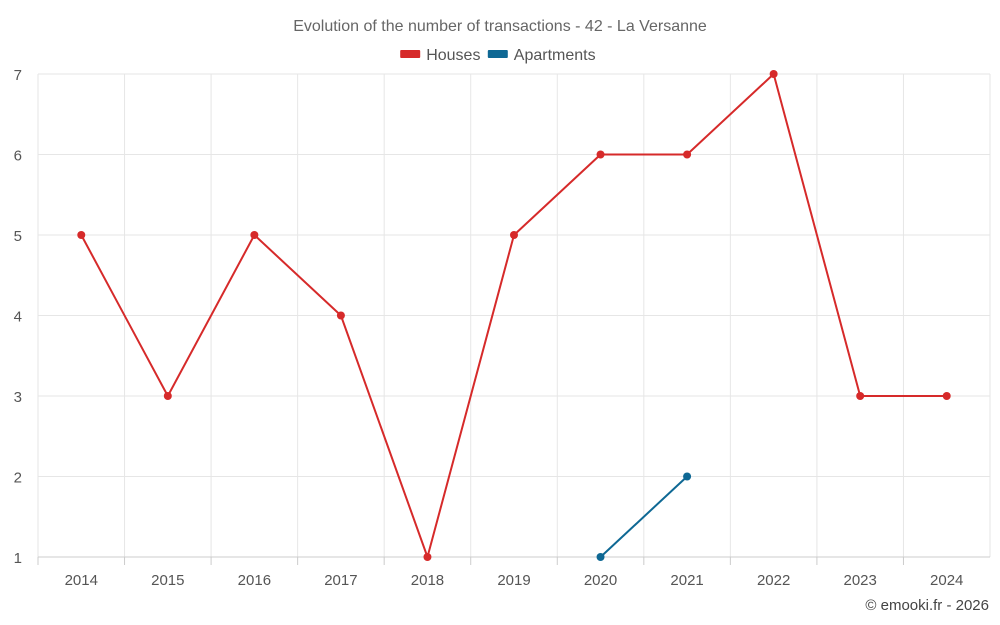 The width and height of the screenshot is (1000, 625). I want to click on y-tick-label: 3, so click(18, 397).